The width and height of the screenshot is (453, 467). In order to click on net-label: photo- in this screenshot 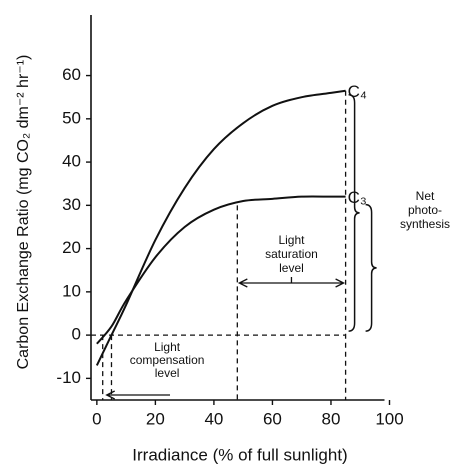, I will do `click(425, 210)`.